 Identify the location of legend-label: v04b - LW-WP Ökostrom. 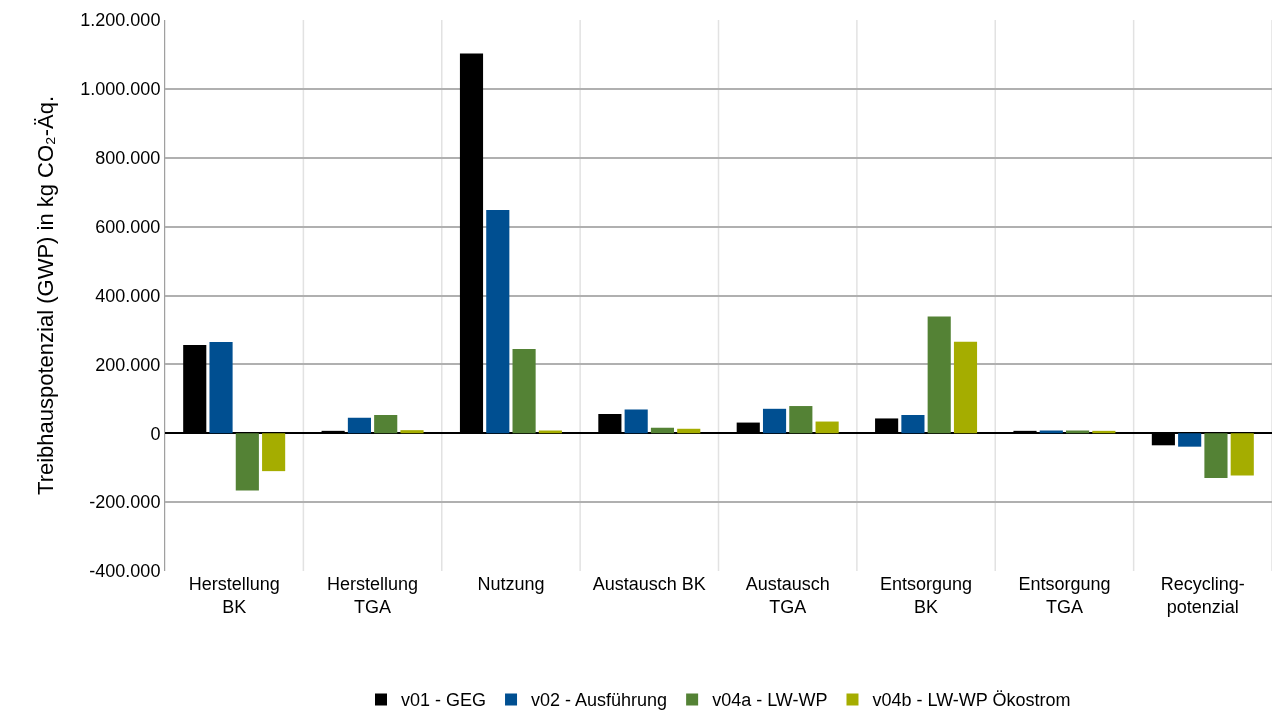
(971, 700).